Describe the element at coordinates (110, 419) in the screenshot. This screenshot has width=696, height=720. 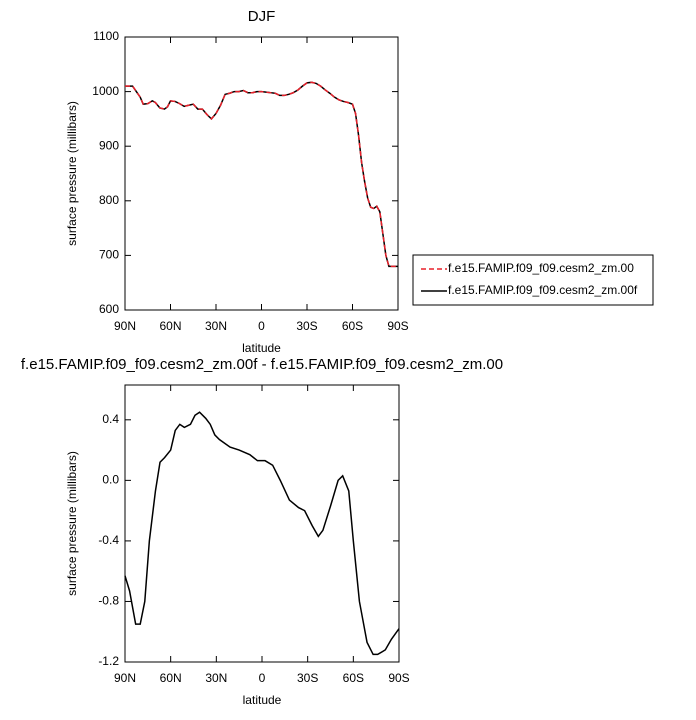
I see `y-tick-label: 0.4` at that location.